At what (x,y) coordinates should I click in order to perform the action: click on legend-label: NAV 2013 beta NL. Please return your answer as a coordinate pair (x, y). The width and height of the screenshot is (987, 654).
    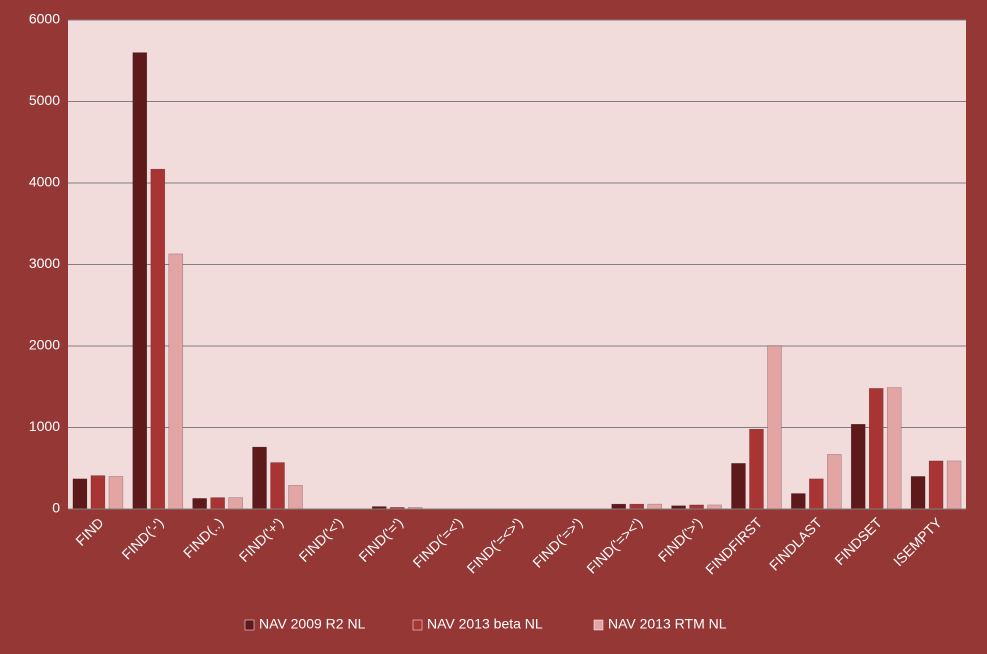
    Looking at the image, I should click on (485, 624).